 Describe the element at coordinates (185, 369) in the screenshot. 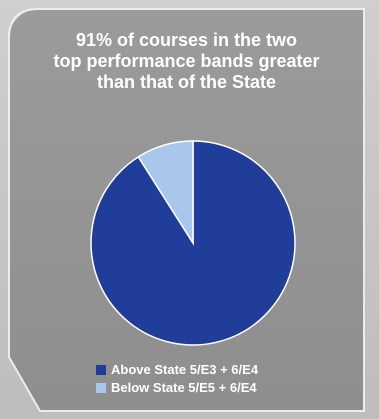

I see `legend-label-above: Above State 5/E3 + 6/E4` at that location.